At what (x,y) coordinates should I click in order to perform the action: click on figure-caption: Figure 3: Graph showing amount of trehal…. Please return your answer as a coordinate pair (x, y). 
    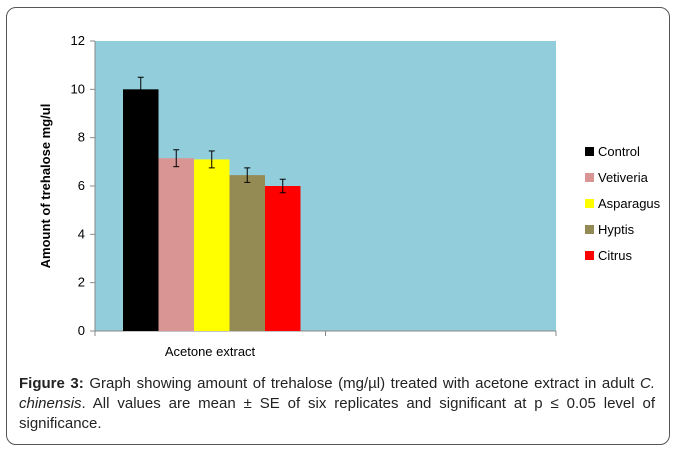
    Looking at the image, I should click on (337, 404).